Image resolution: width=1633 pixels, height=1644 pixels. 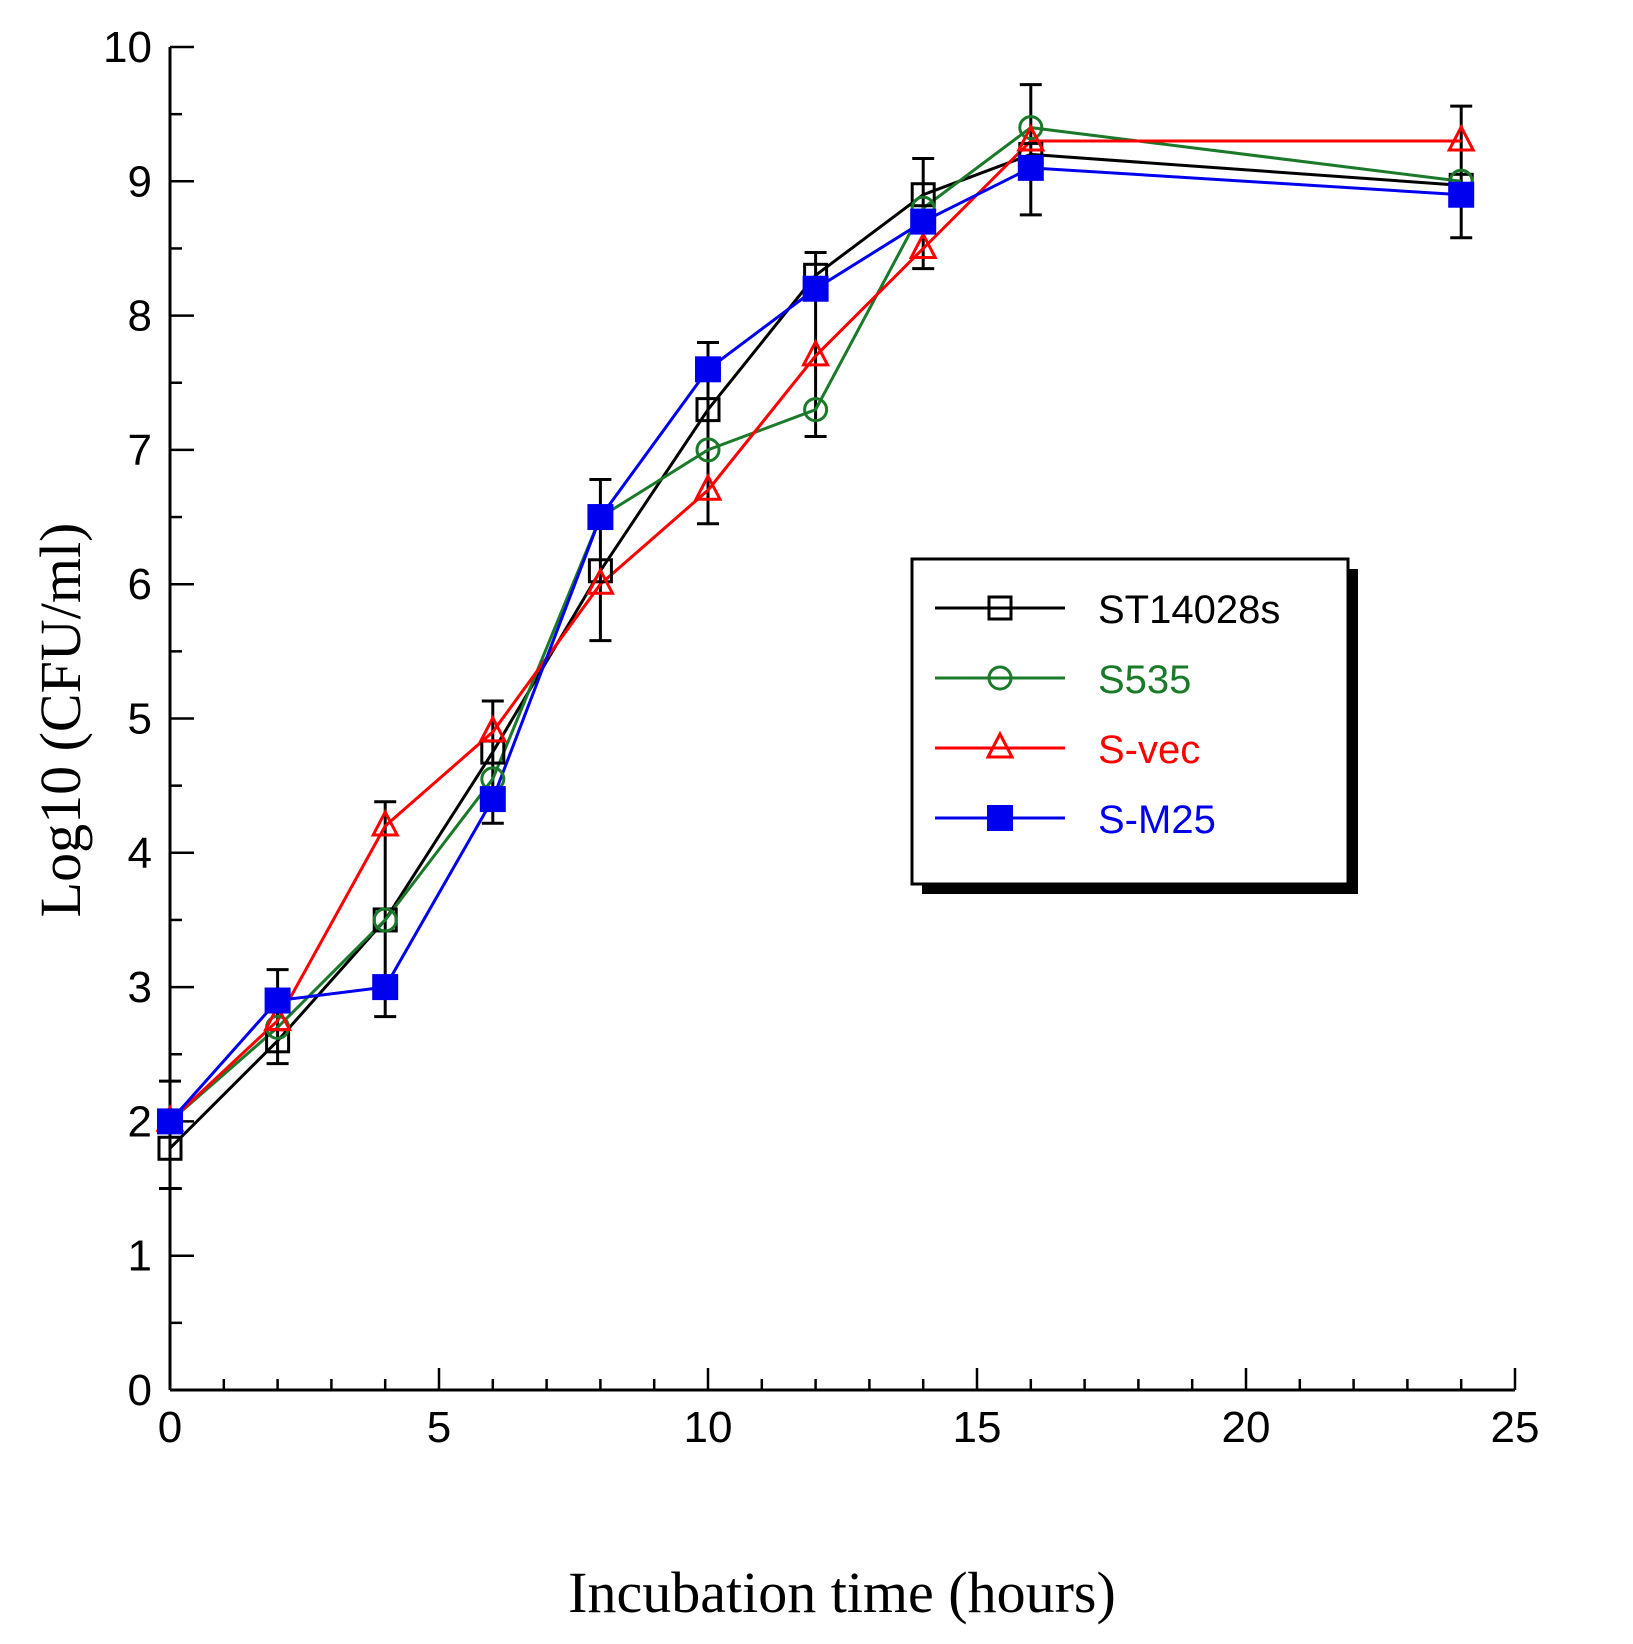 What do you see at coordinates (708, 1427) in the screenshot?
I see `x-tick-label: 10` at bounding box center [708, 1427].